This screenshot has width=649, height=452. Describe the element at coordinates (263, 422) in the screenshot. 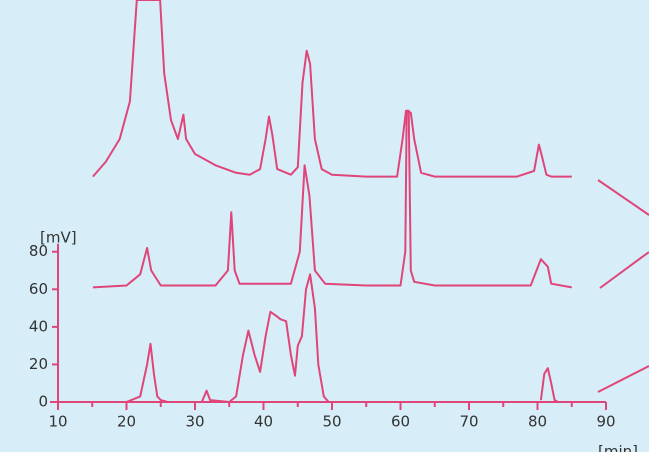

I see `x-tick-label: 40` at that location.